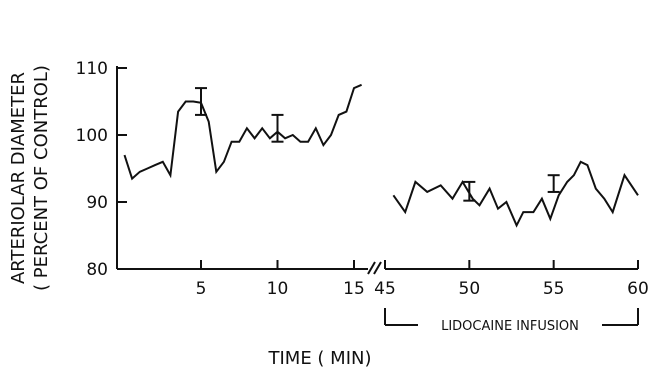  I want to click on x-tick-label: 45, so click(385, 289).